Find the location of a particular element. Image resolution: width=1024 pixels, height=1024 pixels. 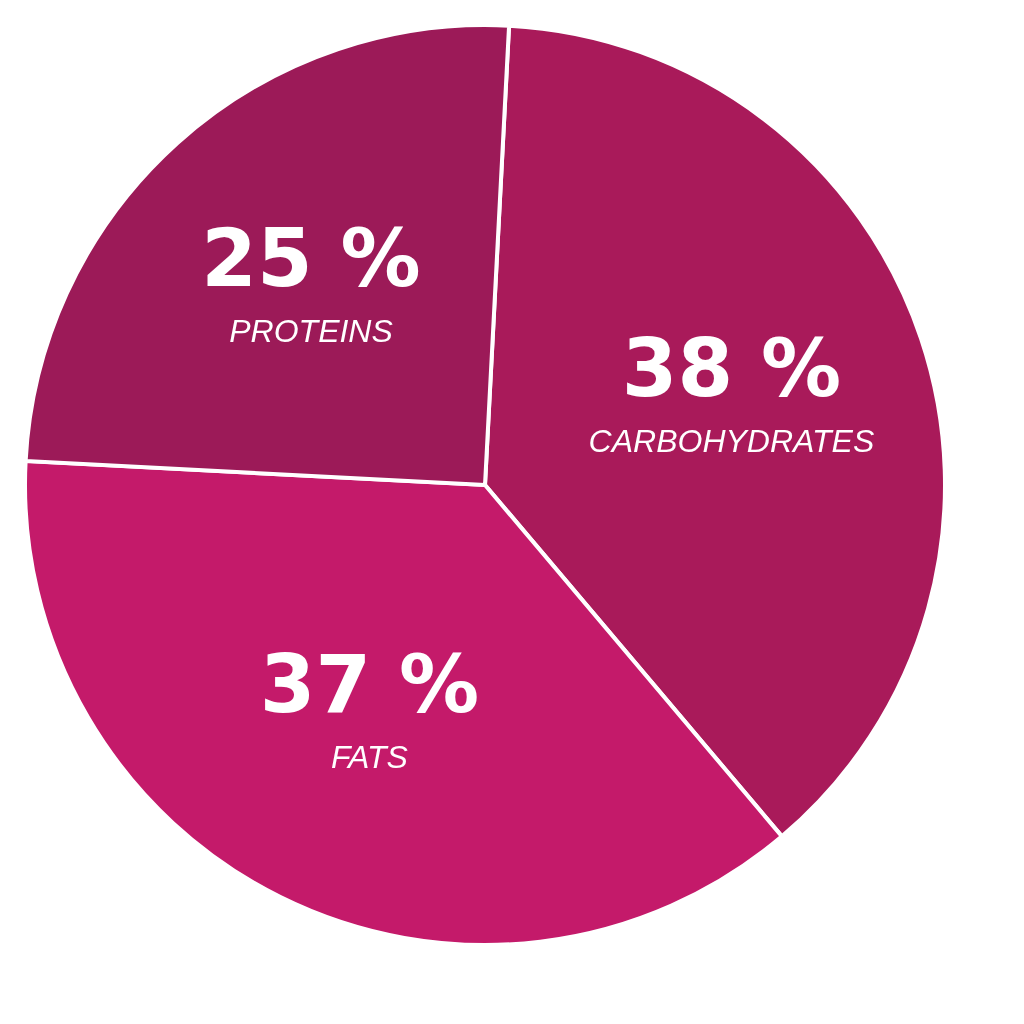

slice-label: PROTEINS is located at coordinates (311, 330).